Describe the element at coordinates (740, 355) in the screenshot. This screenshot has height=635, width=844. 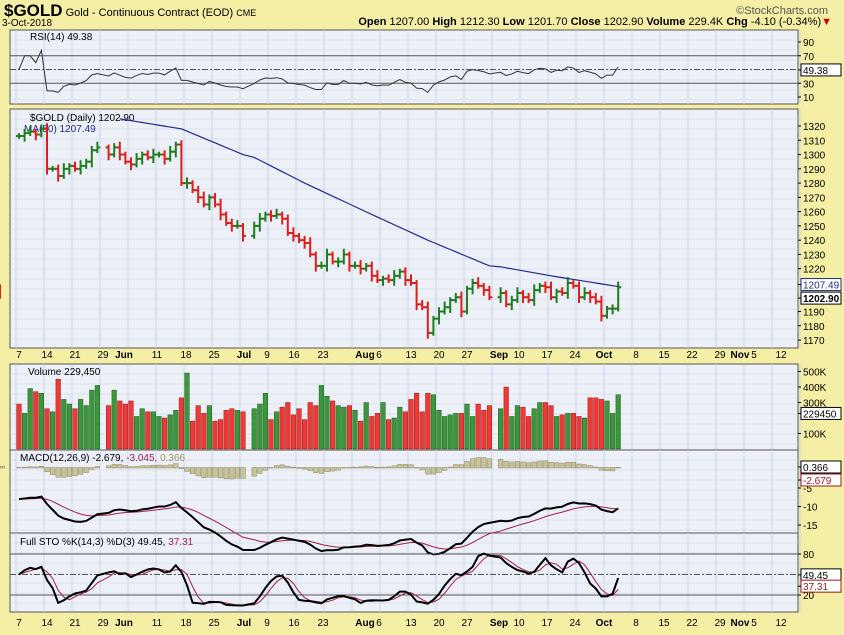
I see `x-tick-label: Nov` at that location.